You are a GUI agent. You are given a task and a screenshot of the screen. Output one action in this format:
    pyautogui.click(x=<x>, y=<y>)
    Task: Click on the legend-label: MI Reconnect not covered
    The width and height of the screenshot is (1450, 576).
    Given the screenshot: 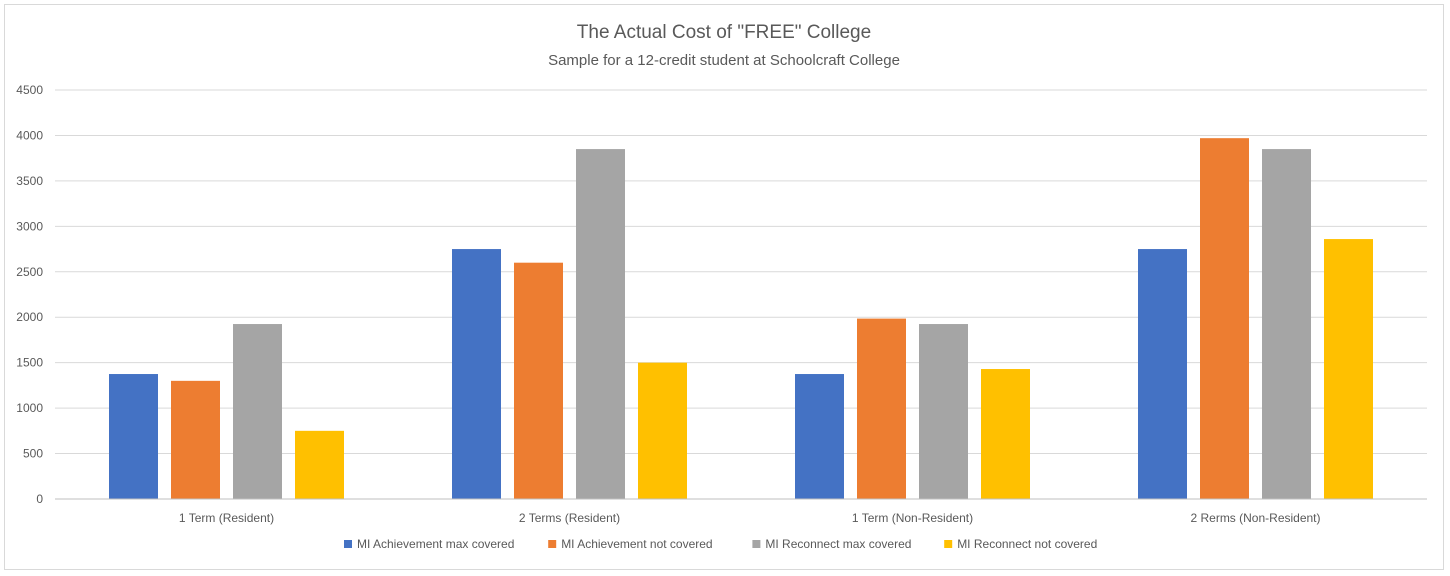 What is the action you would take?
    pyautogui.click(x=1027, y=544)
    